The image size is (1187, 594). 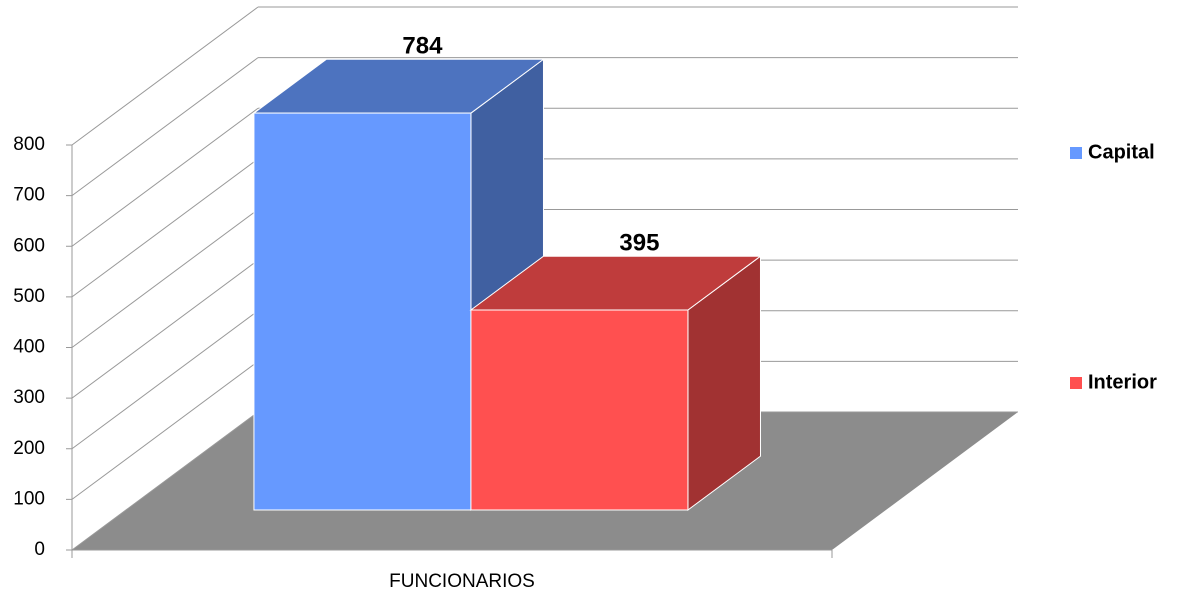 I want to click on data-label: 784, so click(x=422, y=46).